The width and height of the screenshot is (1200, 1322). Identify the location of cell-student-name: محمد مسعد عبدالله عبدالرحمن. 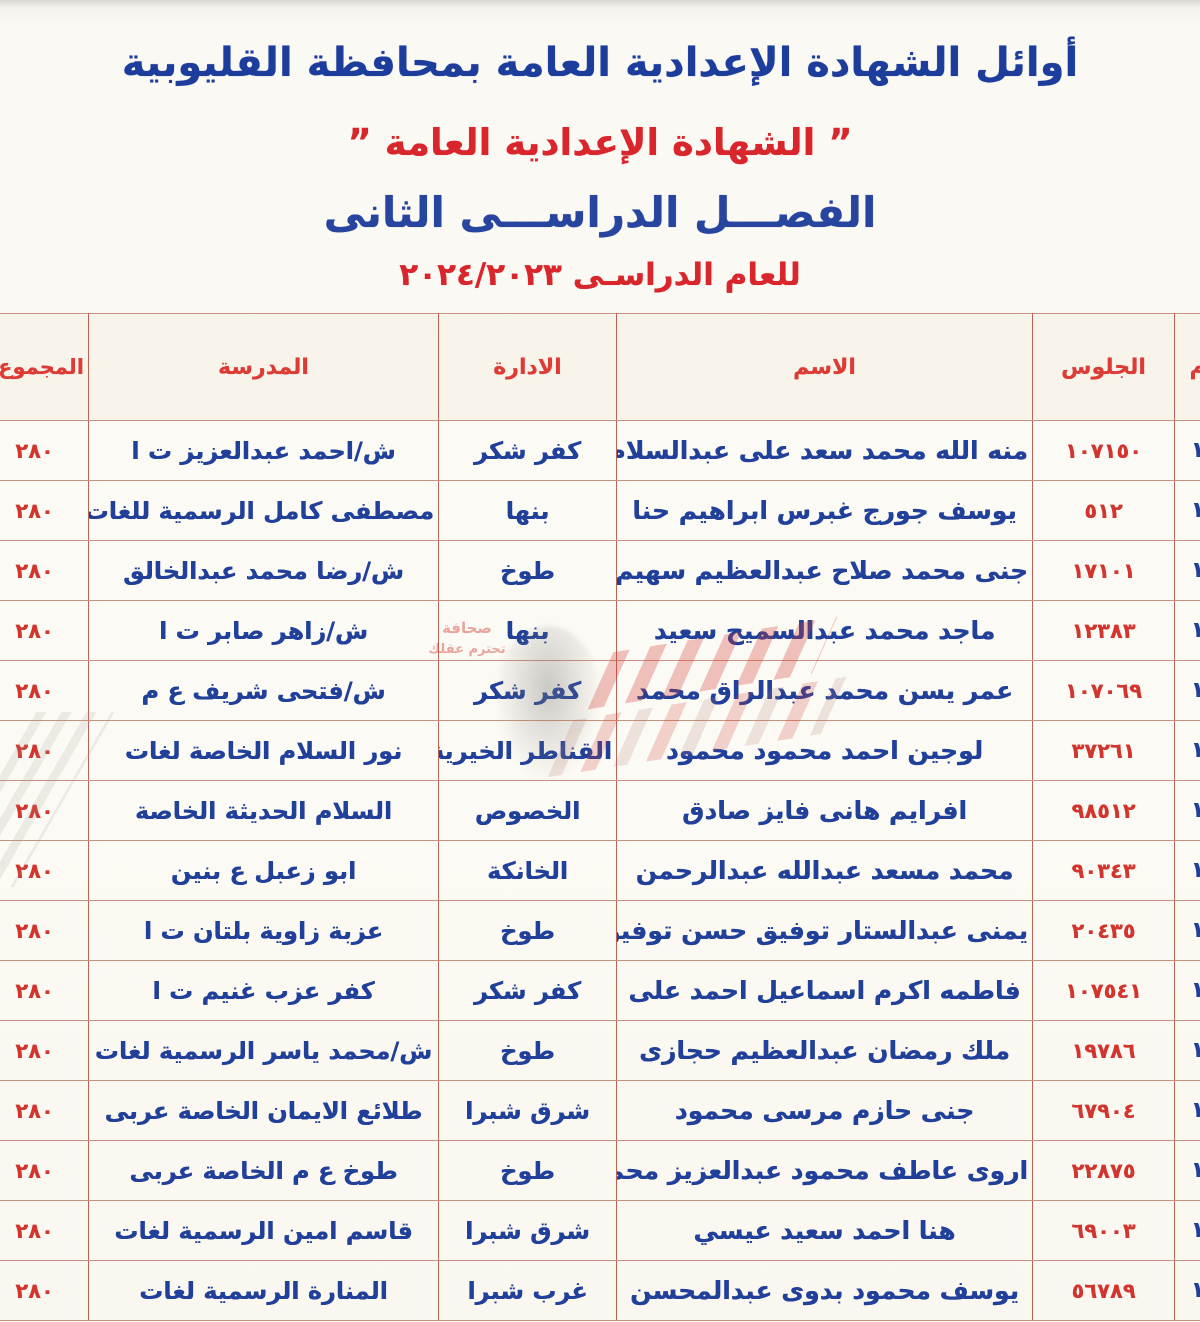
(824, 870).